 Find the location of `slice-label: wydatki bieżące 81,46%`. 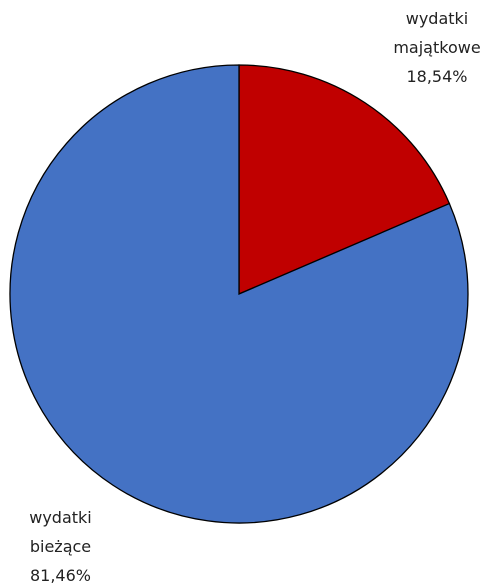

slice-label: wydatki bieżące 81,46% is located at coordinates (60, 545).